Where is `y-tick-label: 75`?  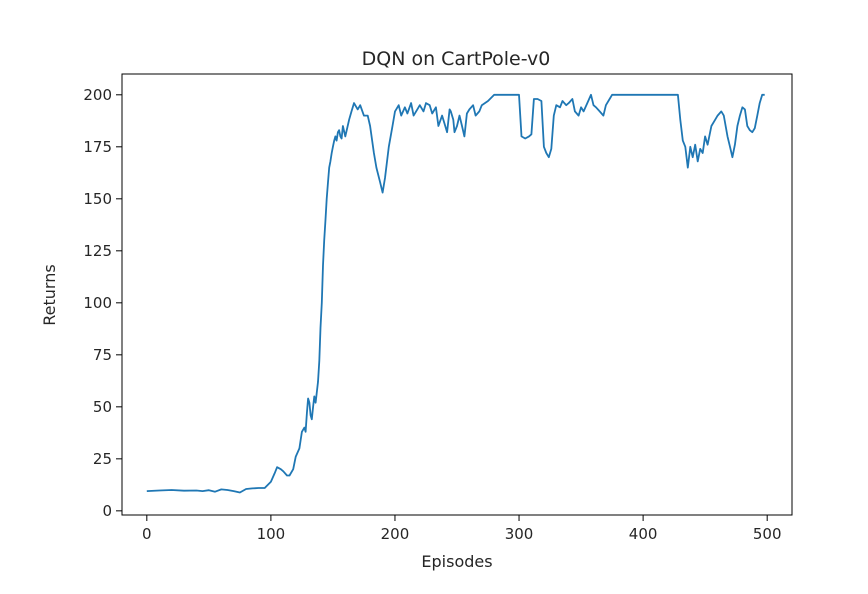
y-tick-label: 75 is located at coordinates (102, 355).